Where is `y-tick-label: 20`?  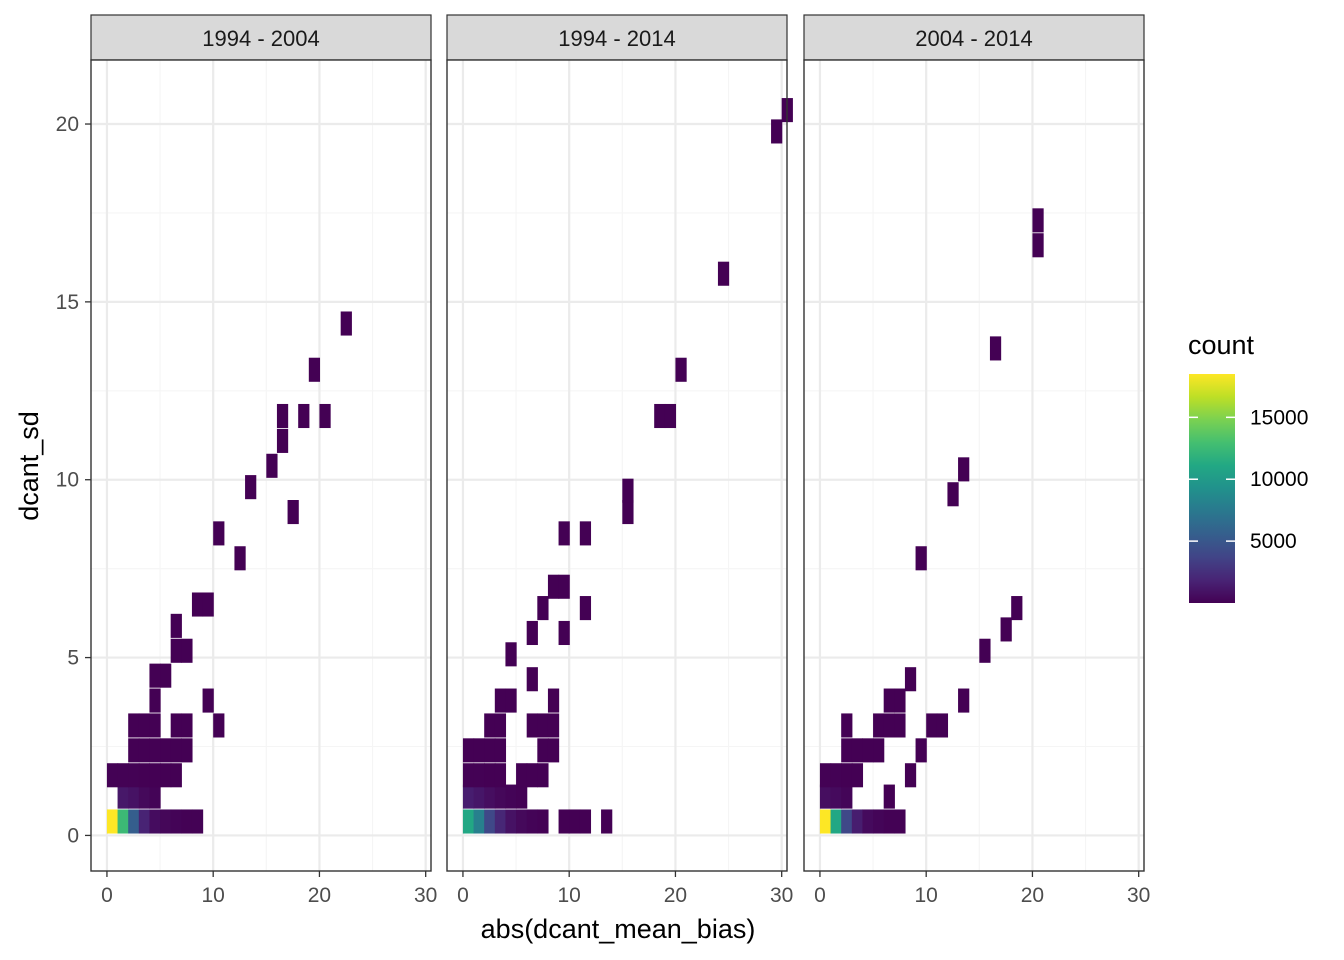 y-tick-label: 20 is located at coordinates (67, 124).